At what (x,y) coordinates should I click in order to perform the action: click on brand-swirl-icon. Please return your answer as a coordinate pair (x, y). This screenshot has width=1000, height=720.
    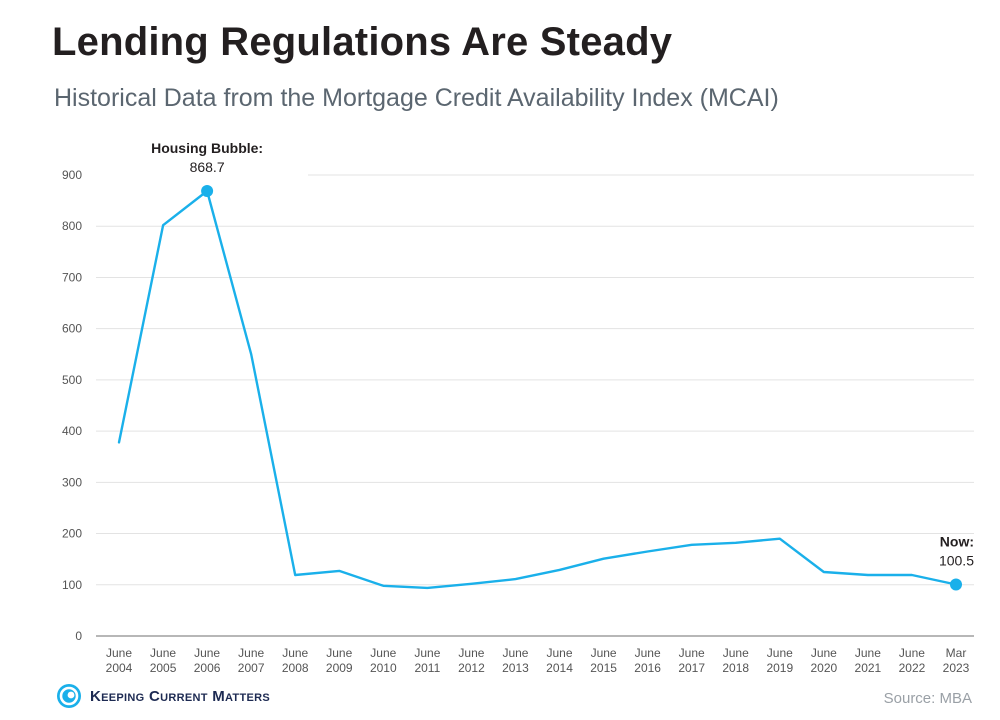
    Looking at the image, I should click on (69, 696).